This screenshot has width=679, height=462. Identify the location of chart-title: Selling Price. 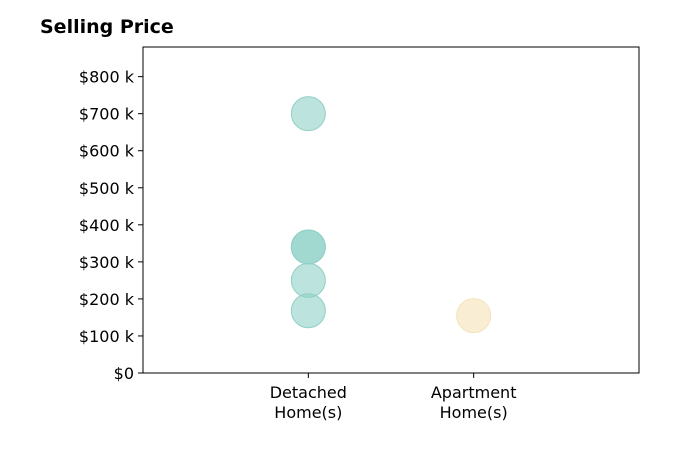
(107, 27).